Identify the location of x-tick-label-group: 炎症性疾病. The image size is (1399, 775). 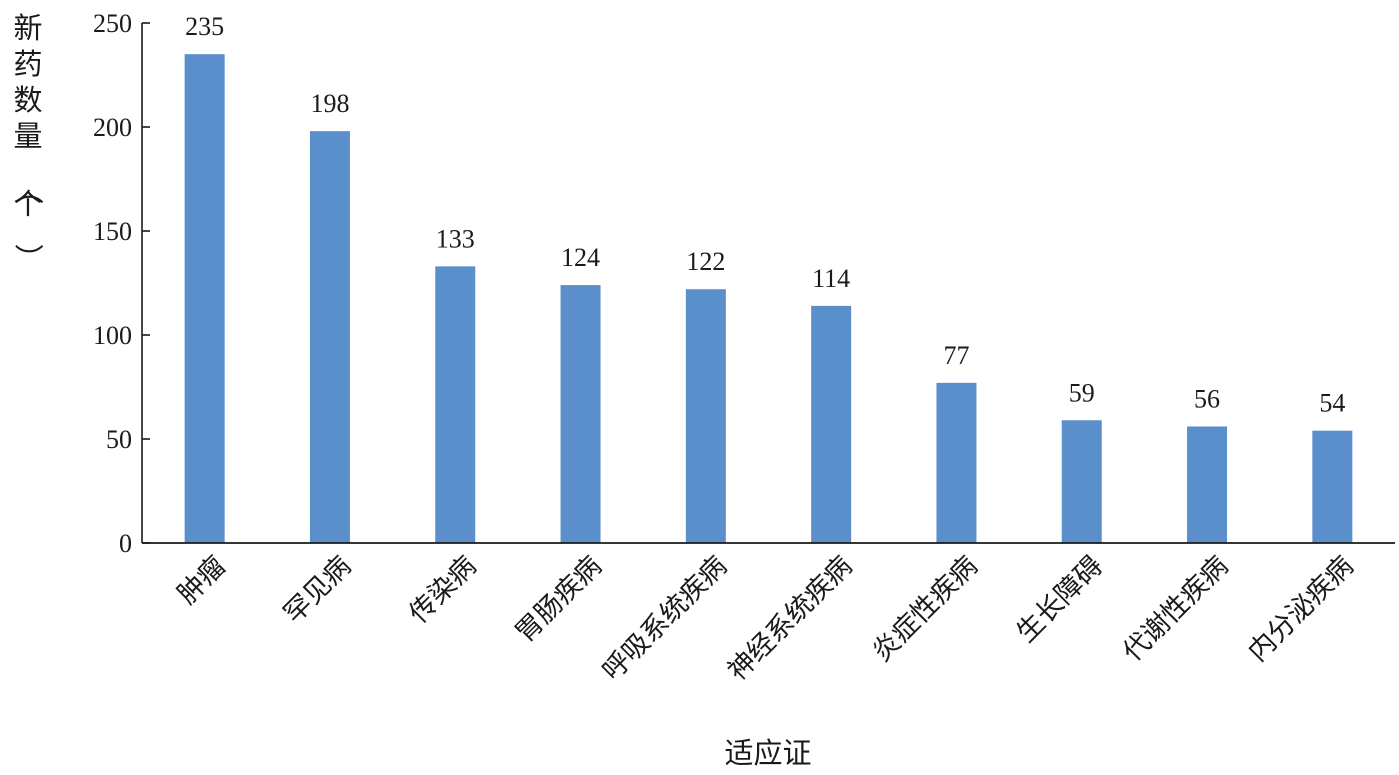
(924, 608).